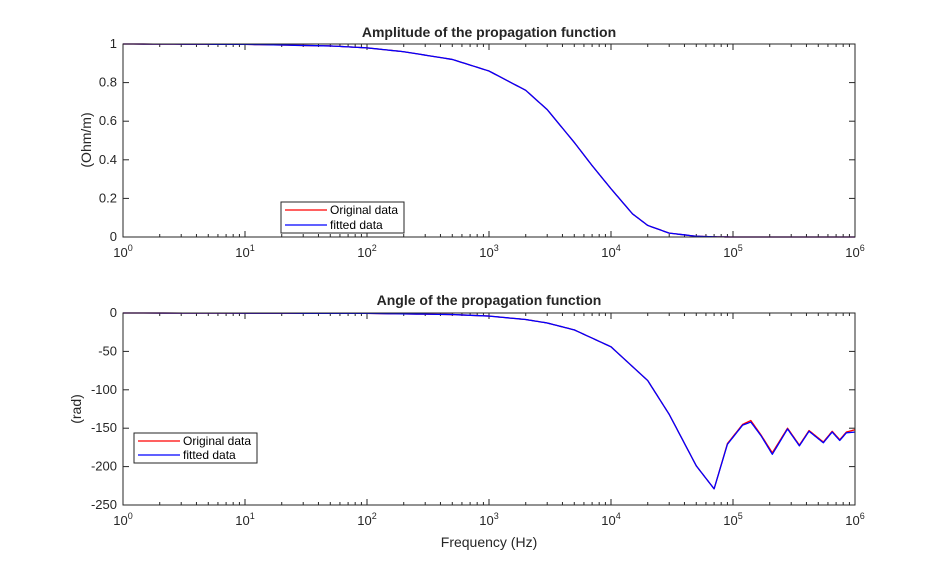  I want to click on y-tick-label: -100, so click(104, 389).